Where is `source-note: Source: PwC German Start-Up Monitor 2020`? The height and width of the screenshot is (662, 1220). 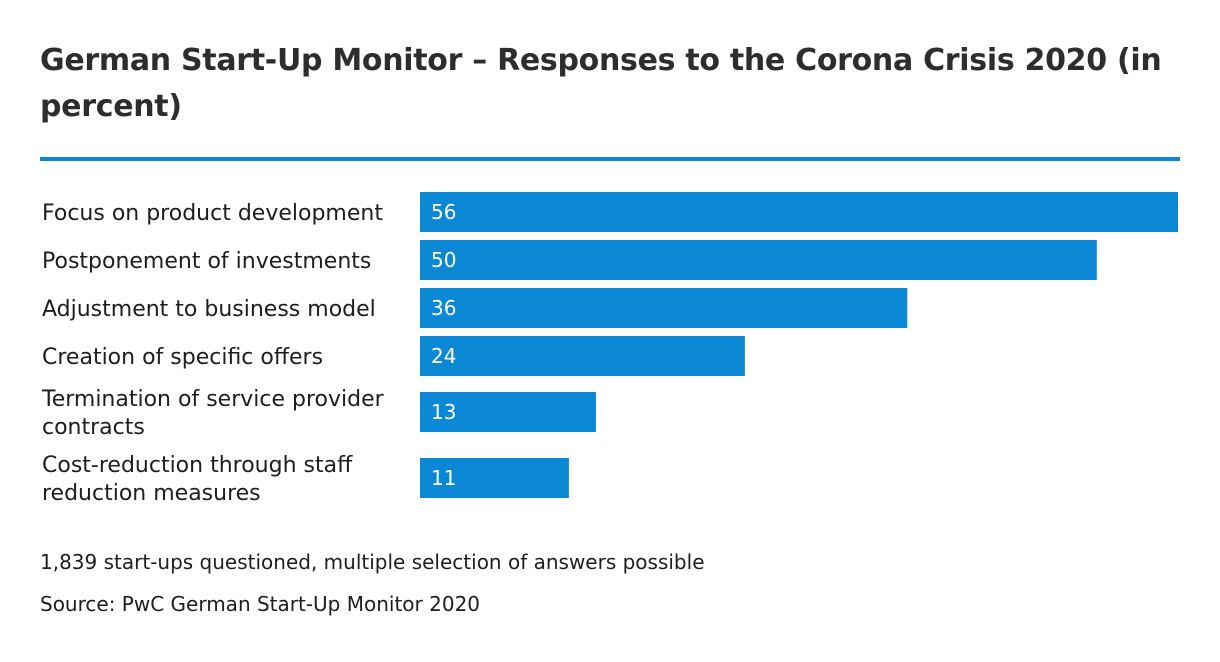
source-note: Source: PwC German Start-Up Monitor 2020 is located at coordinates (260, 604).